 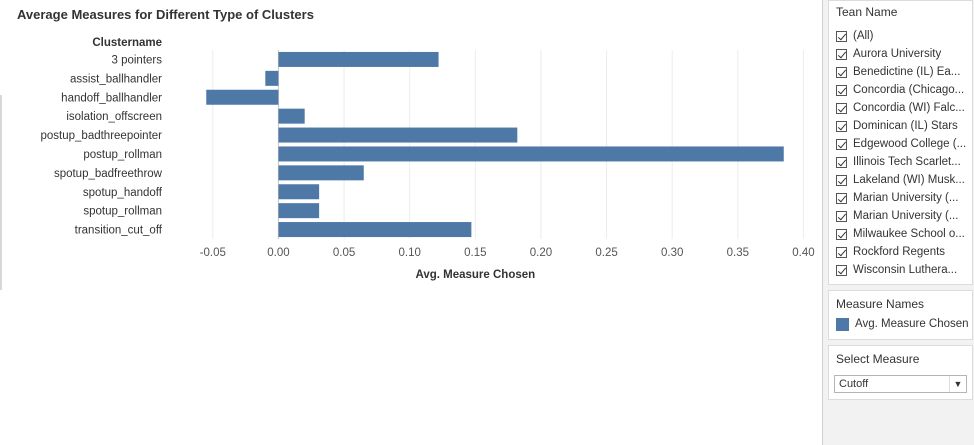 What do you see at coordinates (122, 212) in the screenshot?
I see `category-label: spotup_rollman` at bounding box center [122, 212].